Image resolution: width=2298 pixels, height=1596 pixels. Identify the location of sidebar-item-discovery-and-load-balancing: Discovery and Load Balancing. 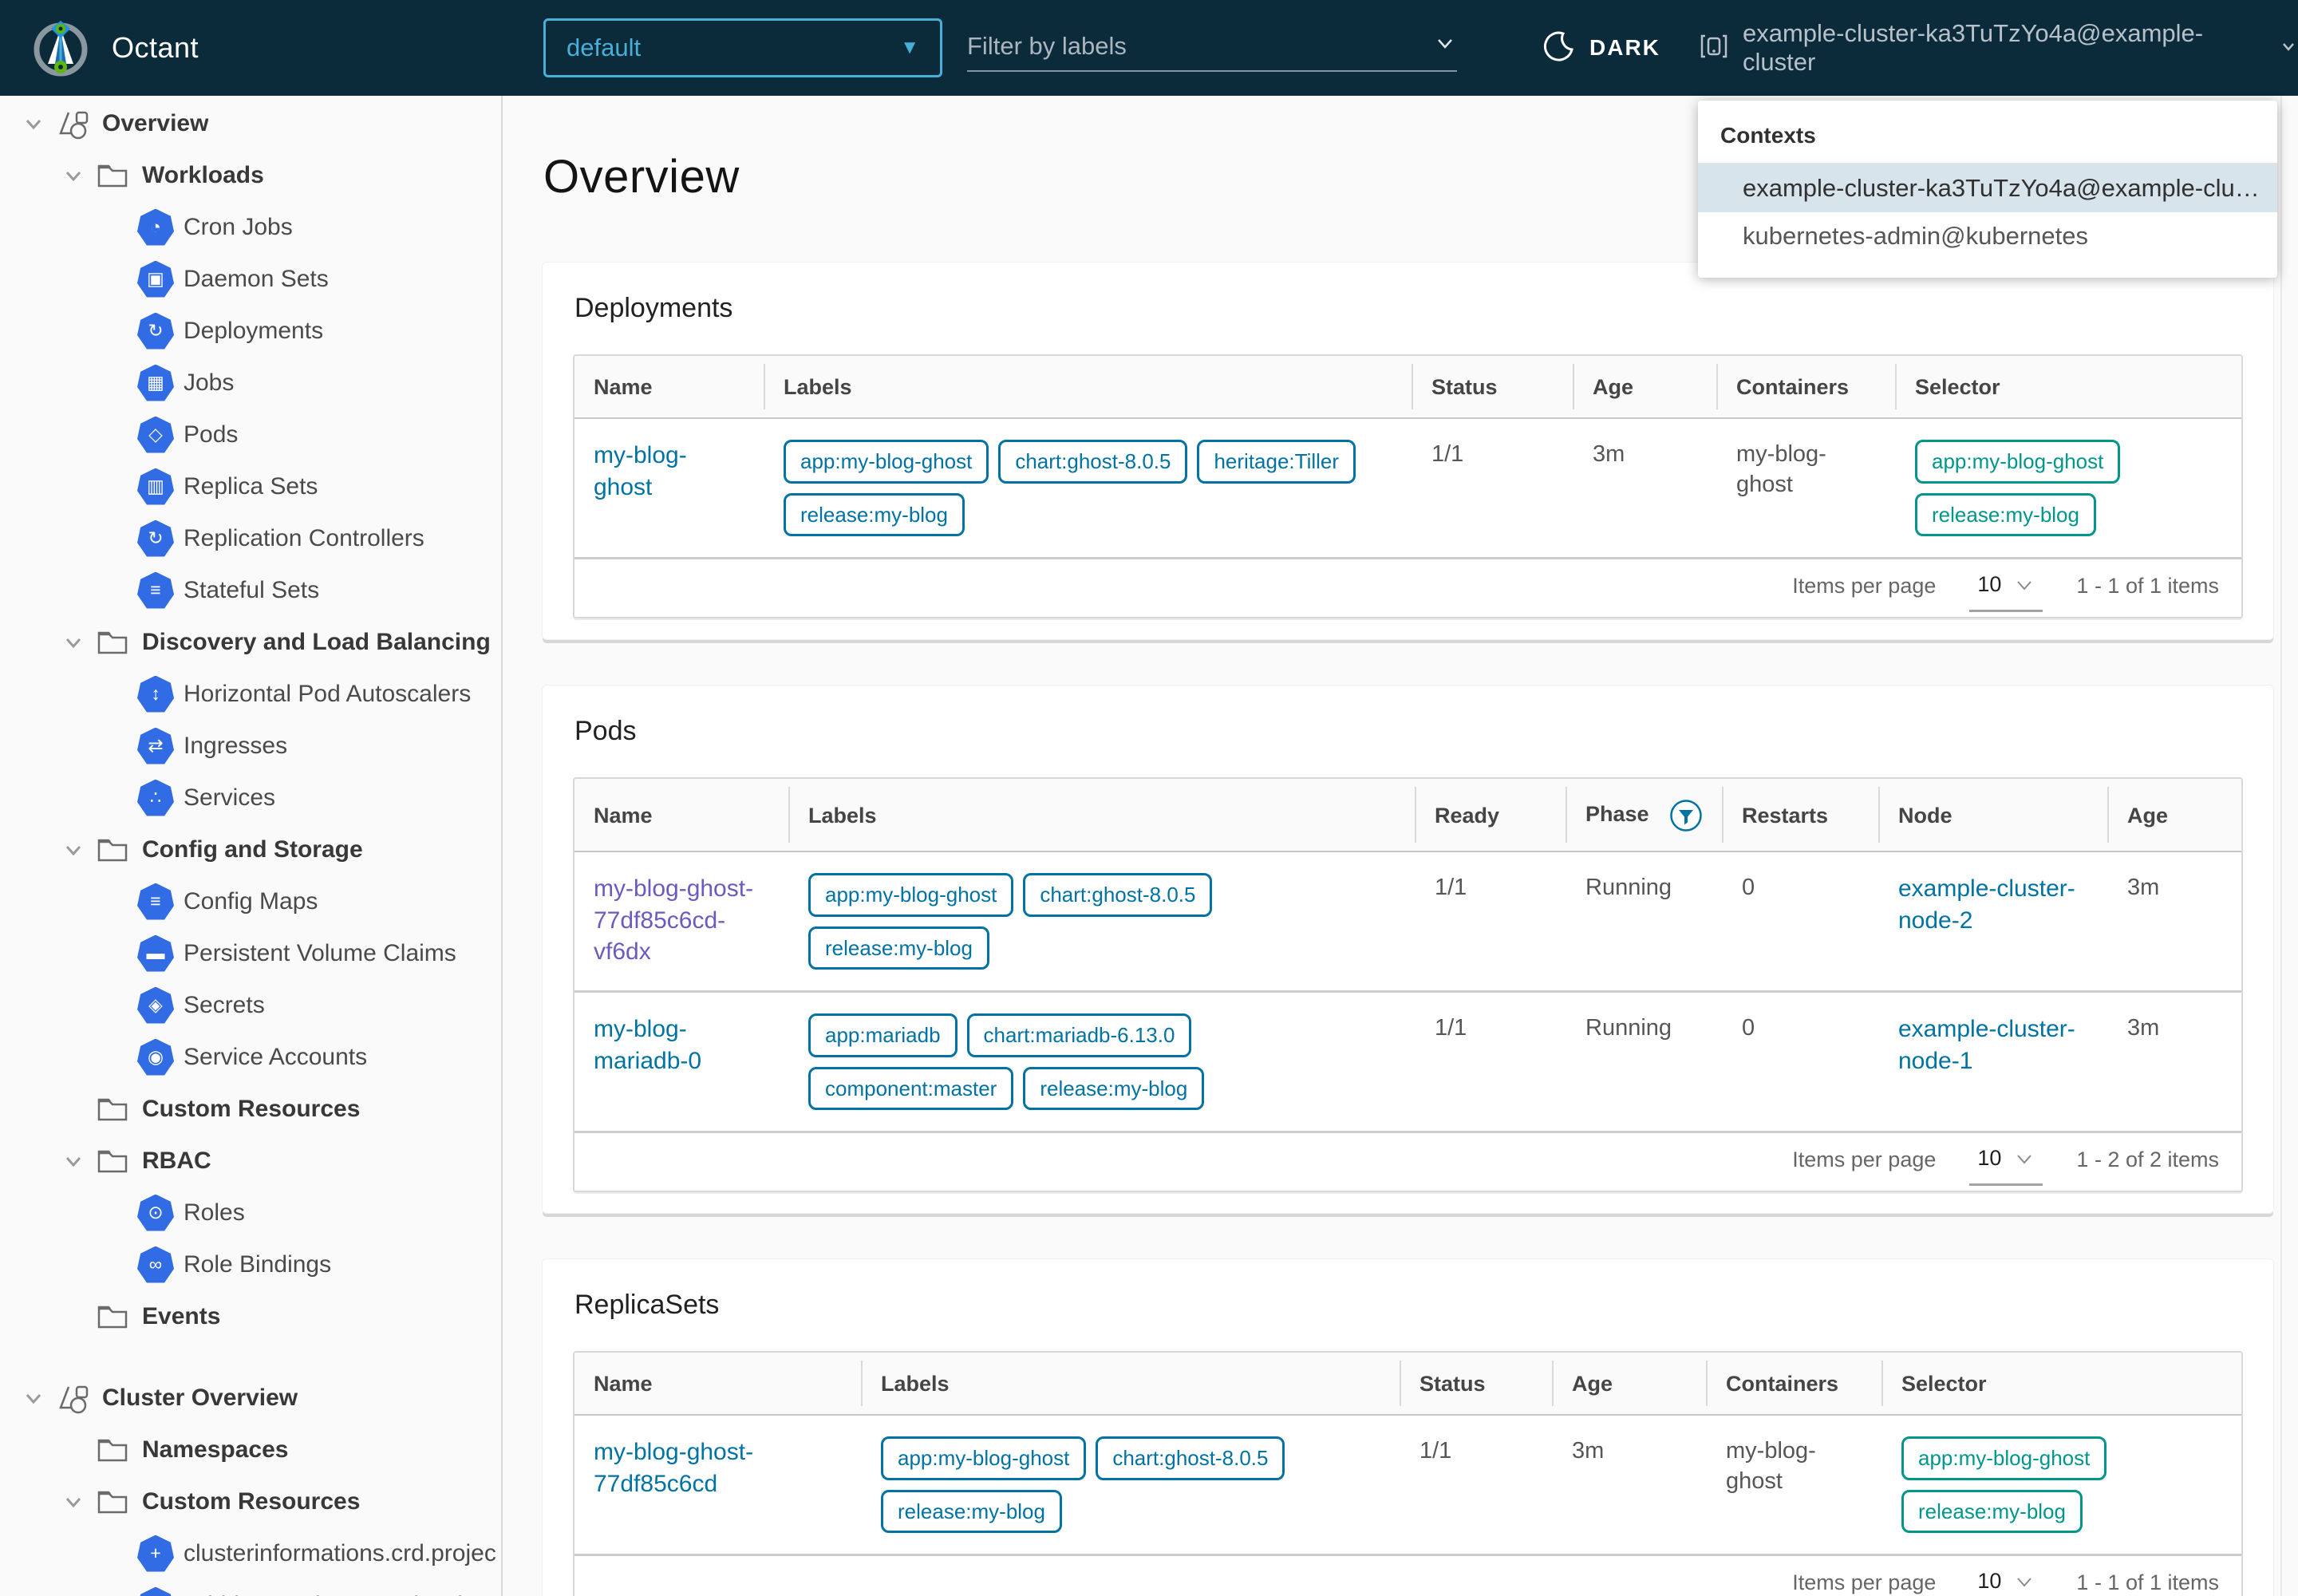
(251, 642).